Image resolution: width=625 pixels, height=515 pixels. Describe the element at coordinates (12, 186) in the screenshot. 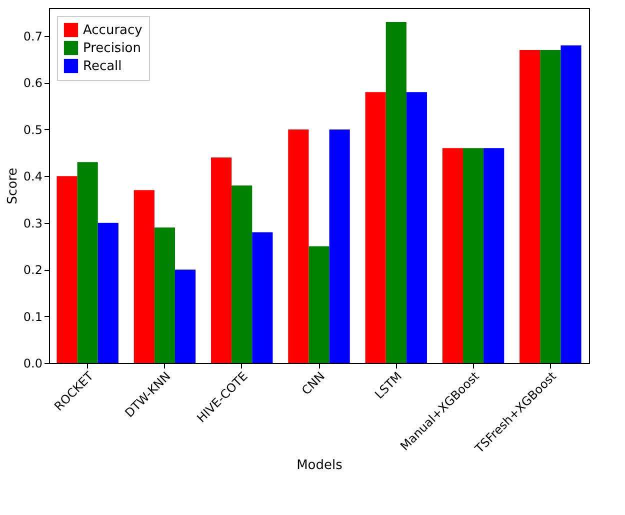

I see `y-axis-title: Score` at that location.